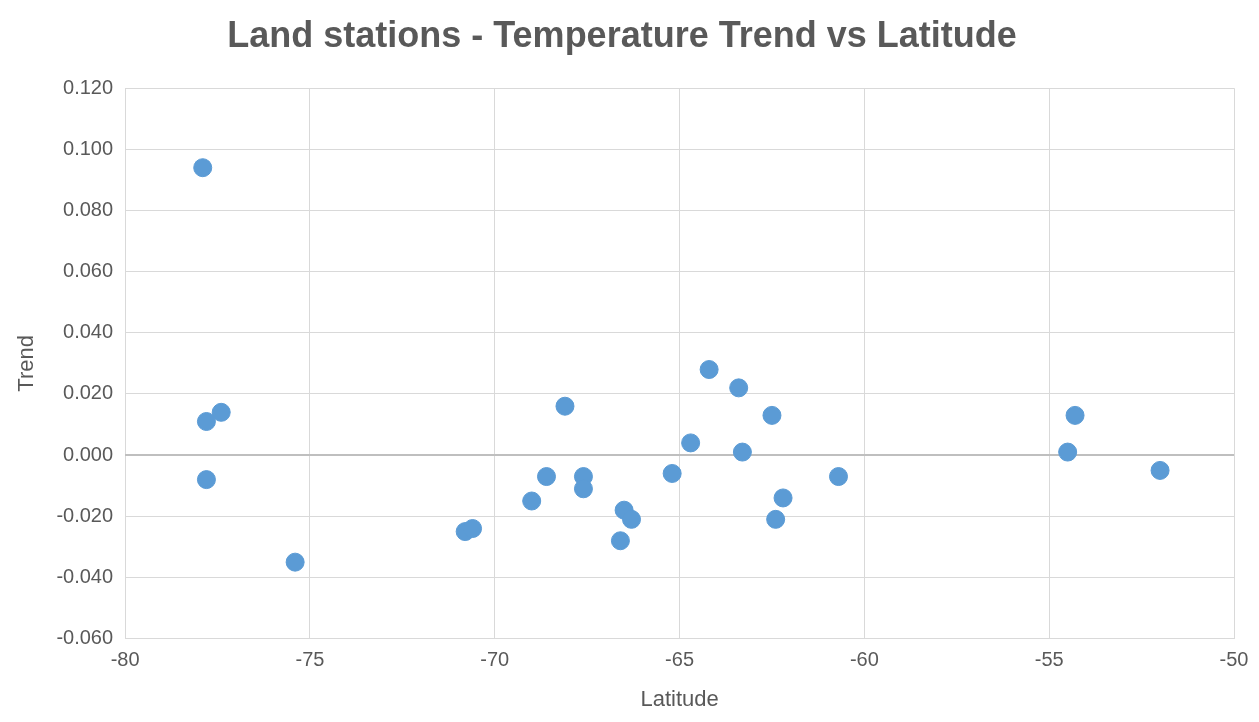 This screenshot has height=722, width=1259. Describe the element at coordinates (88, 392) in the screenshot. I see `y-tick-label: 0.020` at that location.